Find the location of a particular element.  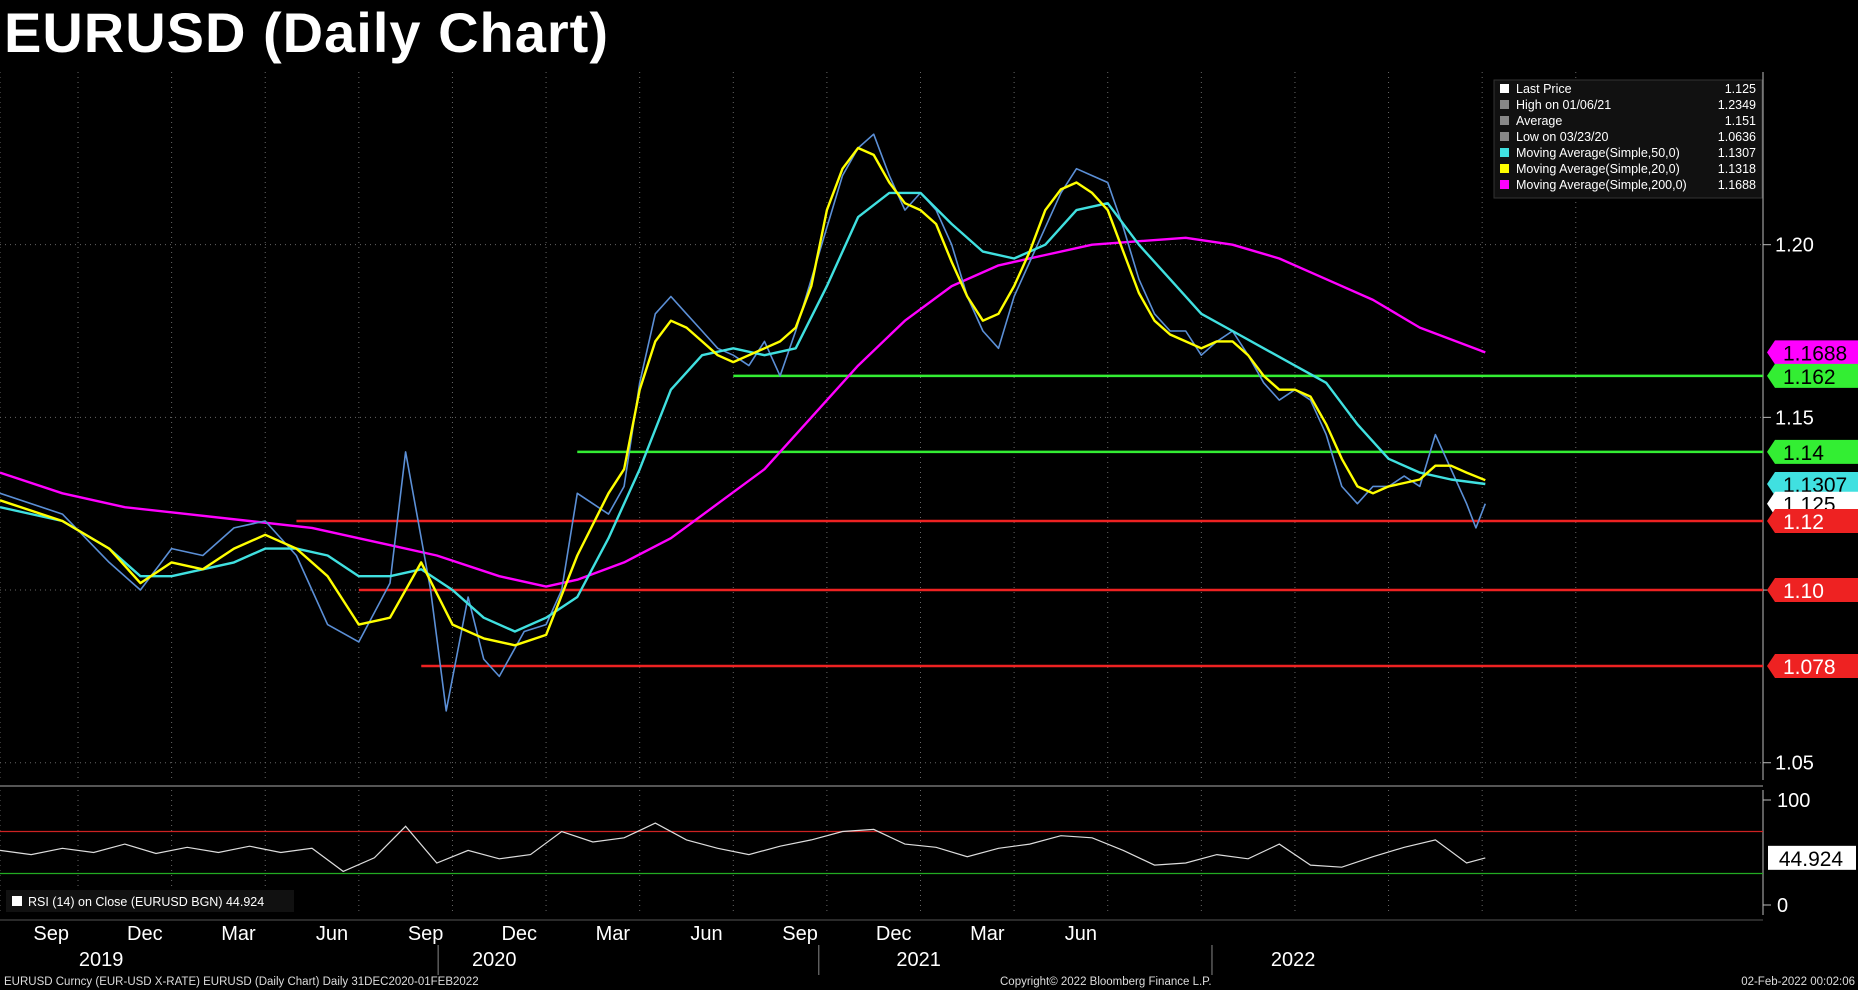

rsi-layer: 100 0 44.924 is located at coordinates (928, 853).